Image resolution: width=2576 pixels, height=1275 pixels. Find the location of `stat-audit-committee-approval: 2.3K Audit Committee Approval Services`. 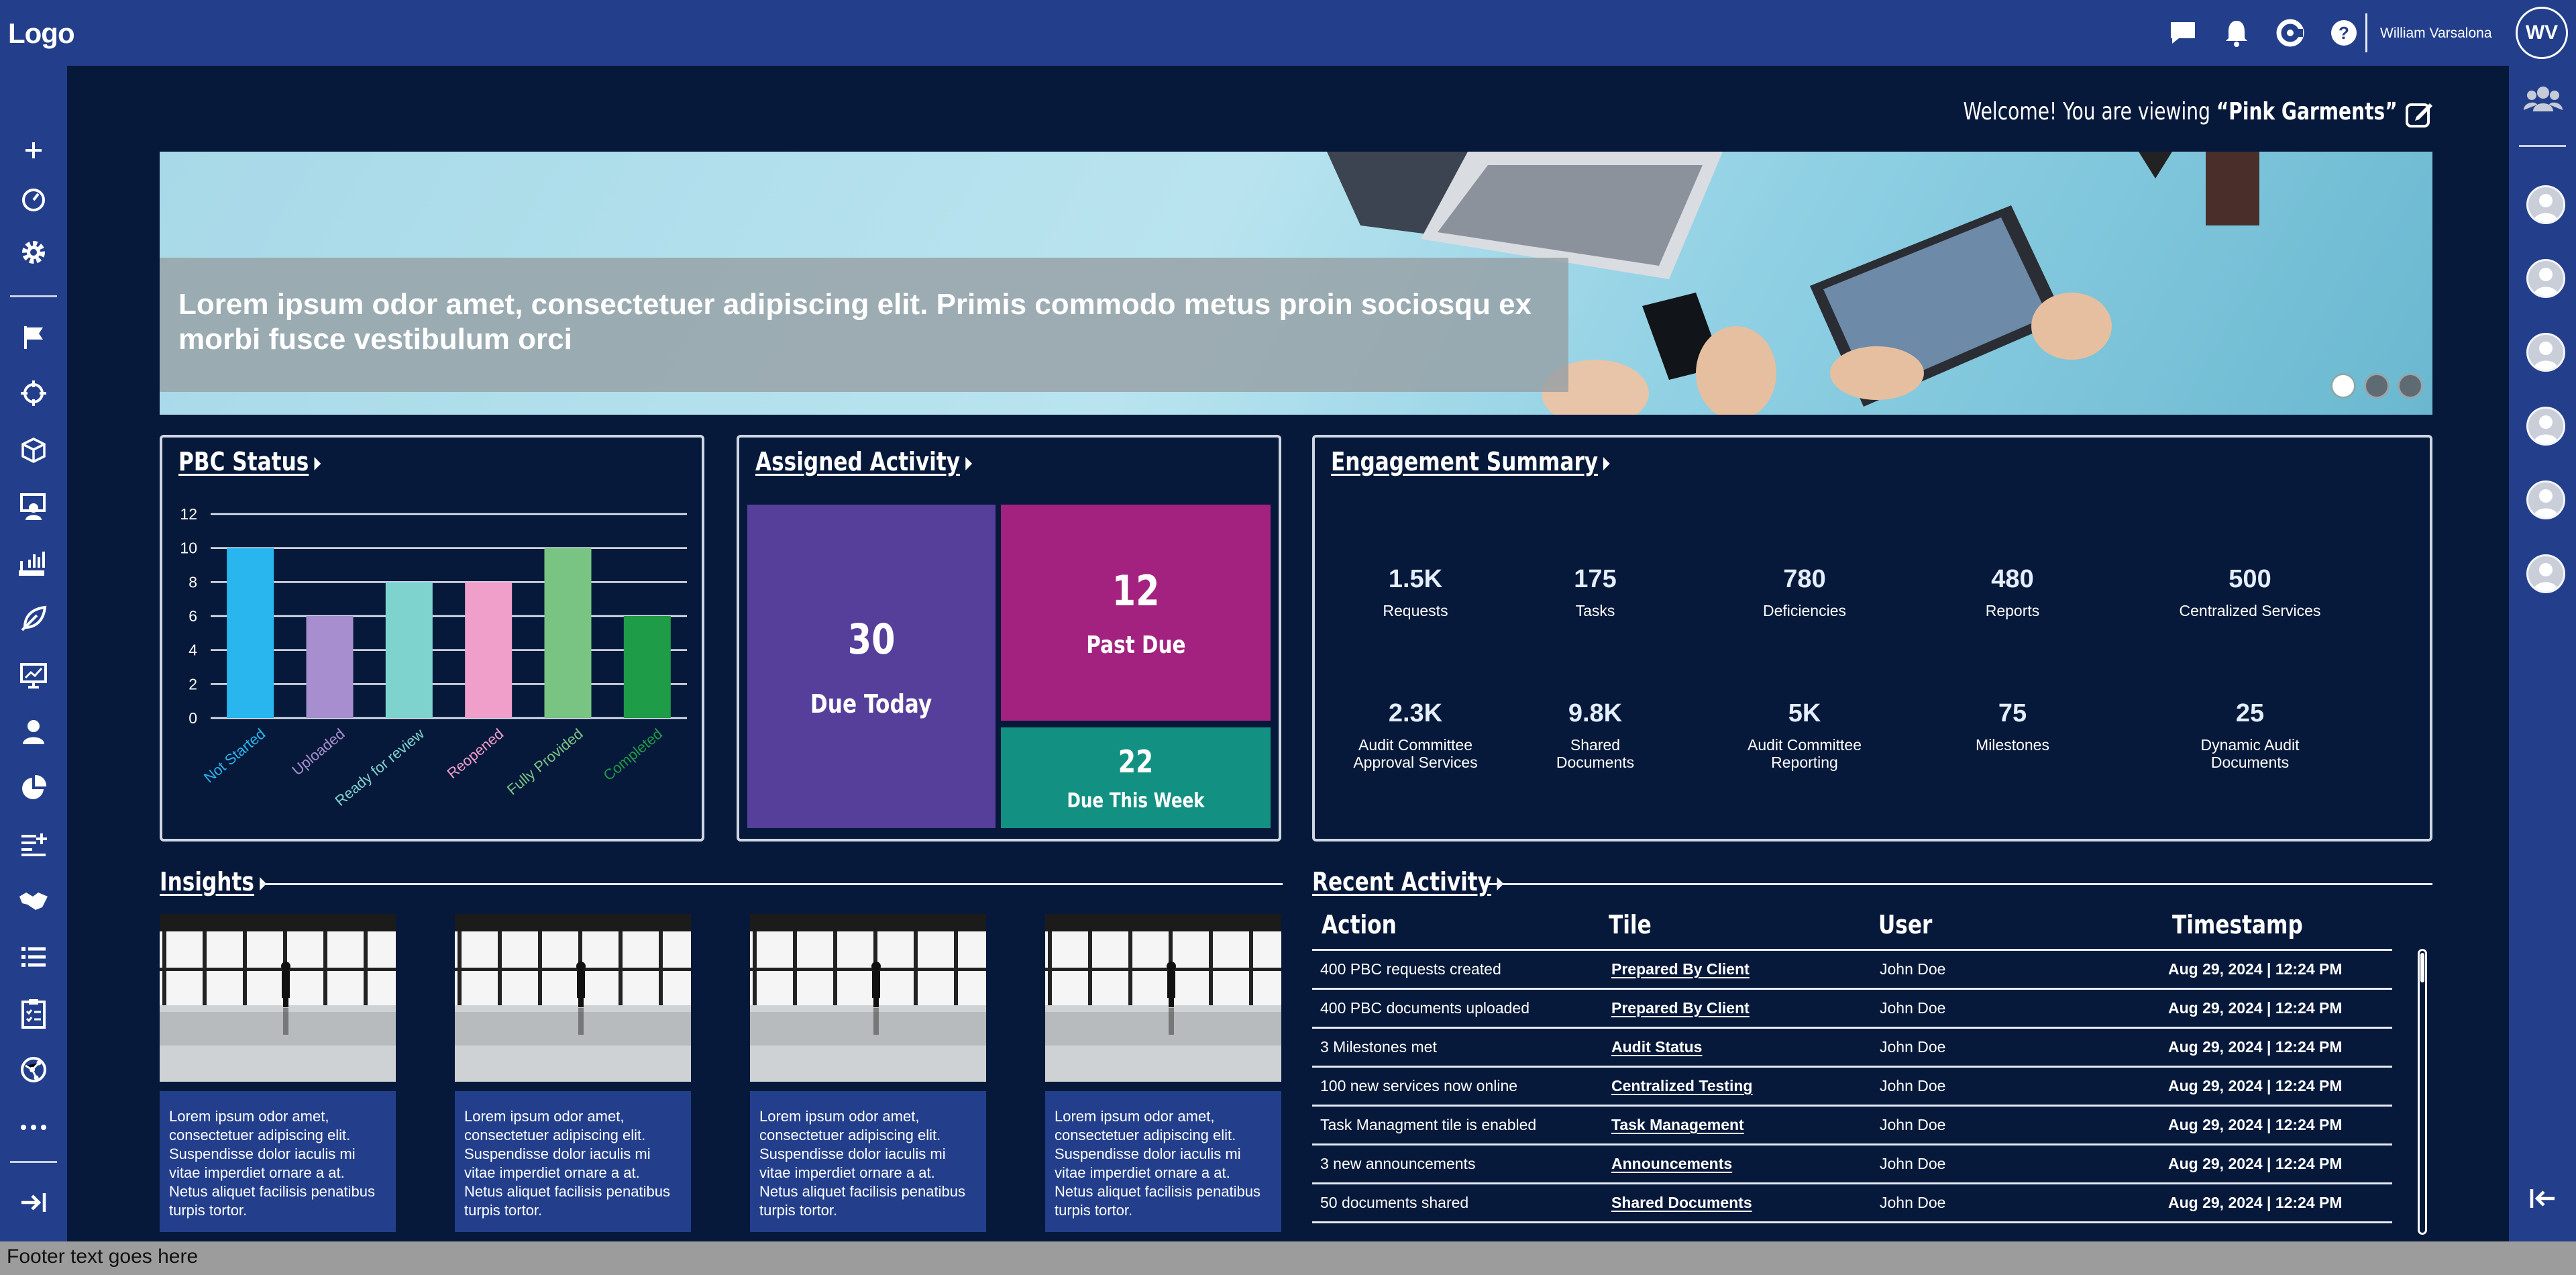

stat-audit-committee-approval: 2.3K Audit Committee Approval Services is located at coordinates (1415, 735).